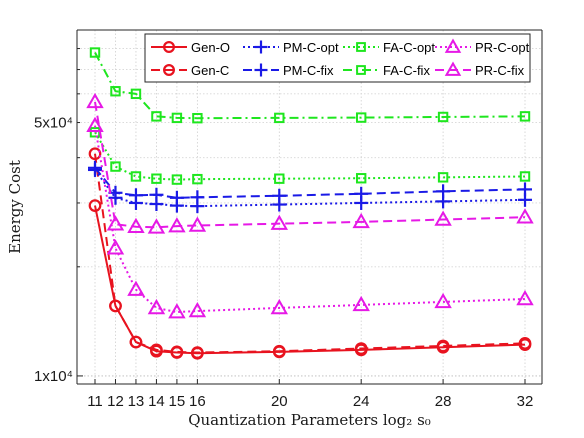  I want to click on series-pm-c-fix, so click(310, 182).